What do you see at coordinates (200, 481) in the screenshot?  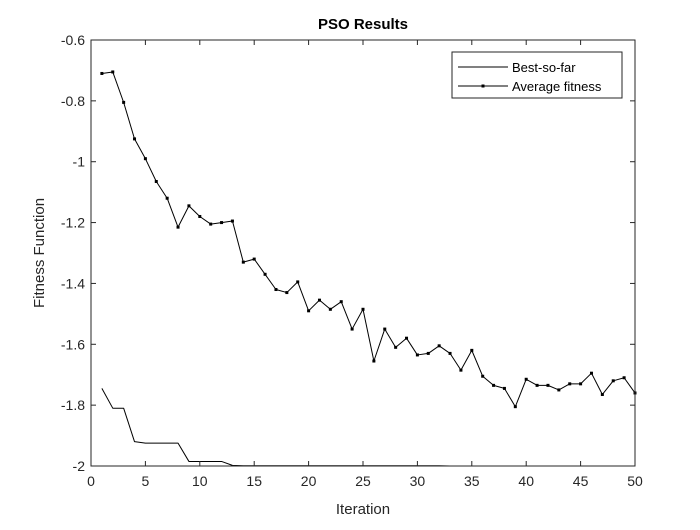 I see `x-tick-label: 10` at bounding box center [200, 481].